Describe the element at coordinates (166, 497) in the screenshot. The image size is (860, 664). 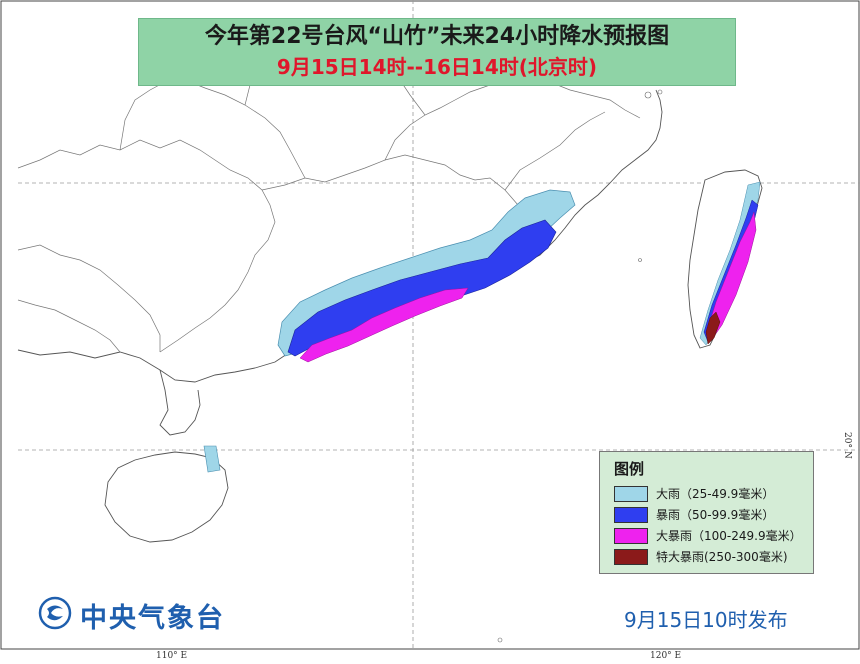
I see `hainan-island` at that location.